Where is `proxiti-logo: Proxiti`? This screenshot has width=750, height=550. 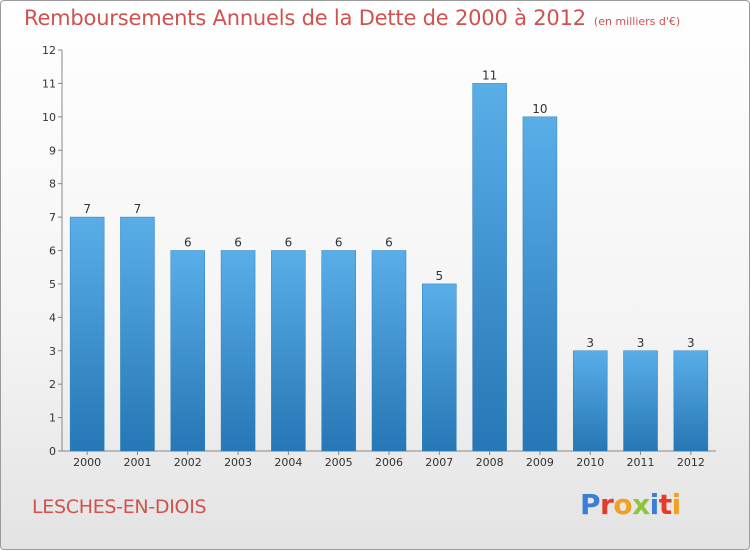 proxiti-logo: Proxiti is located at coordinates (630, 504).